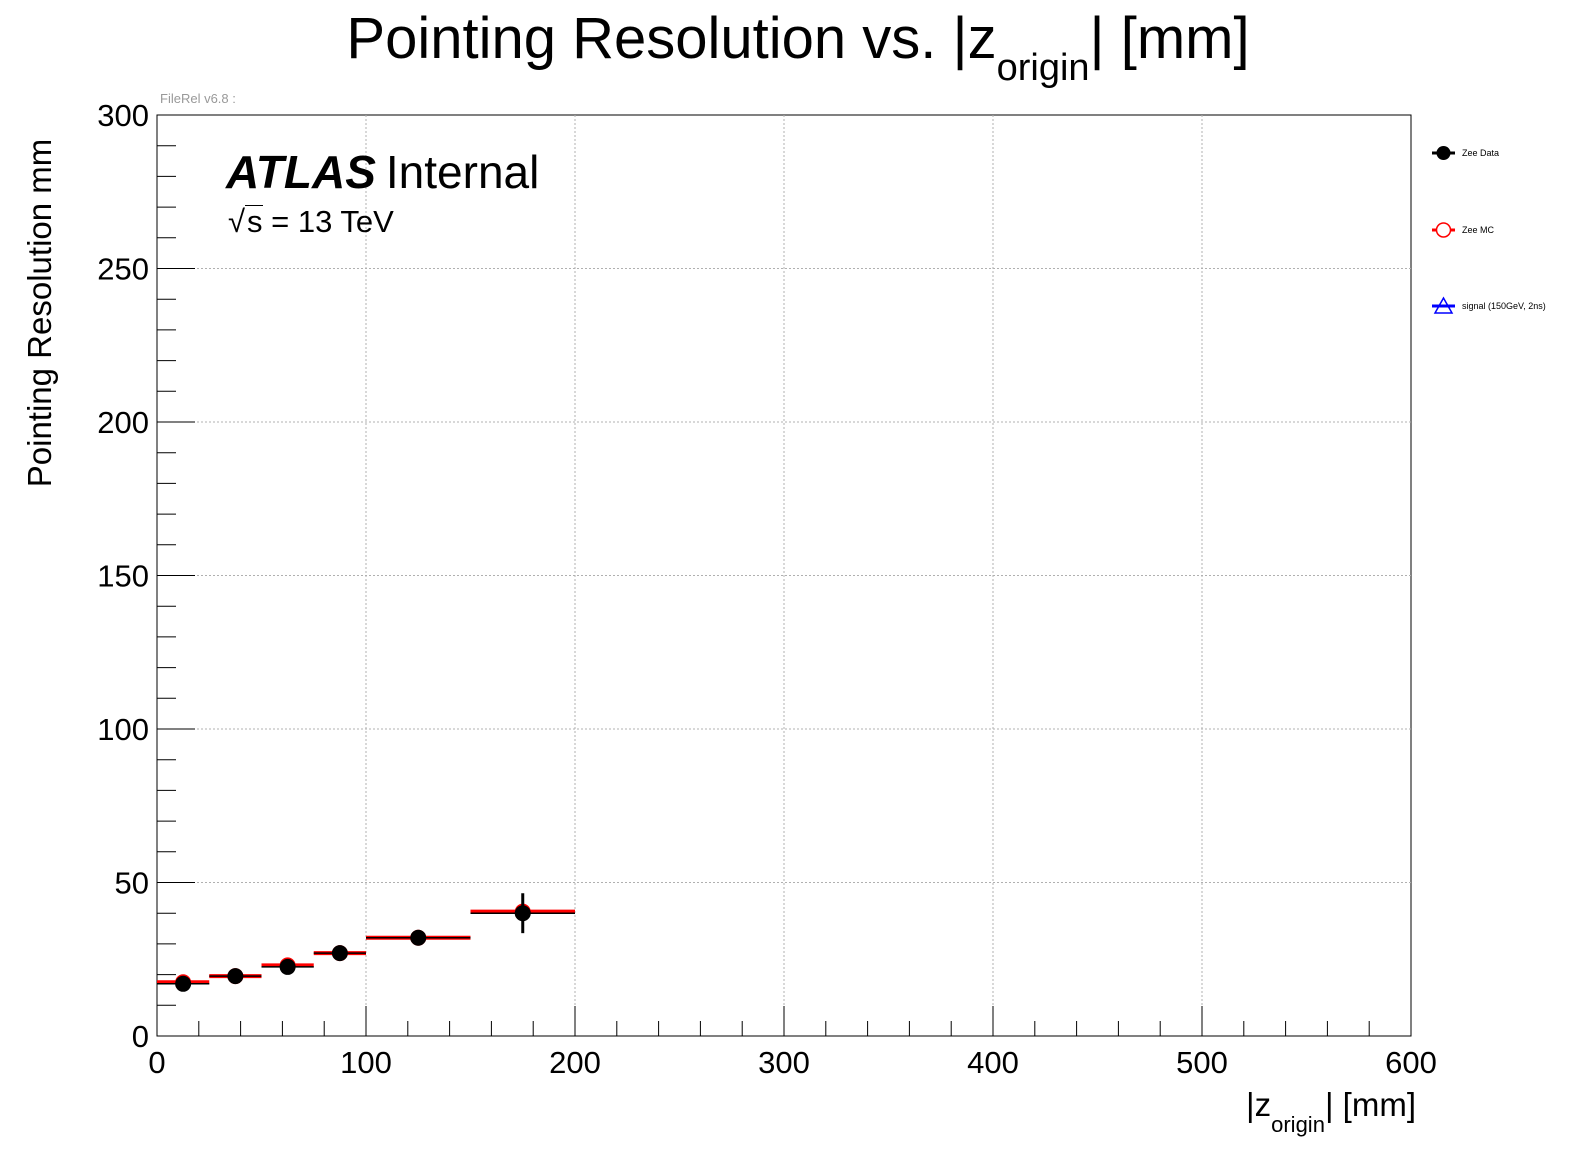 Image resolution: width=1596 pixels, height=1172 pixels. I want to click on x-axis-label: |zorigin| [mm], so click(1331, 1111).